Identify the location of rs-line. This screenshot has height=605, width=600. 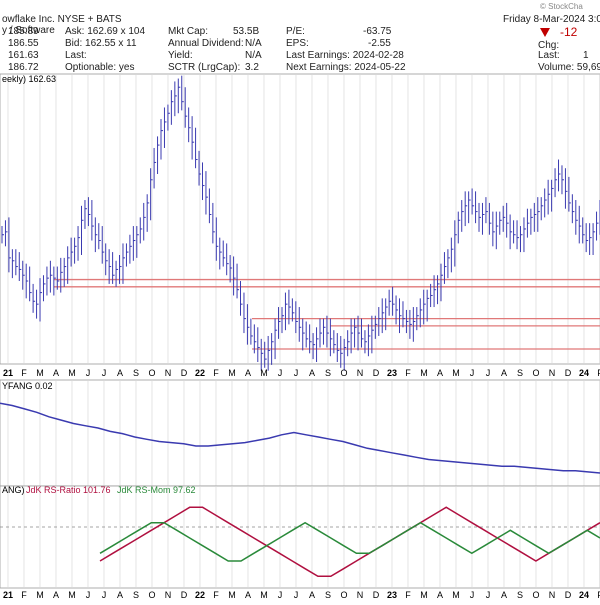
(300, 438).